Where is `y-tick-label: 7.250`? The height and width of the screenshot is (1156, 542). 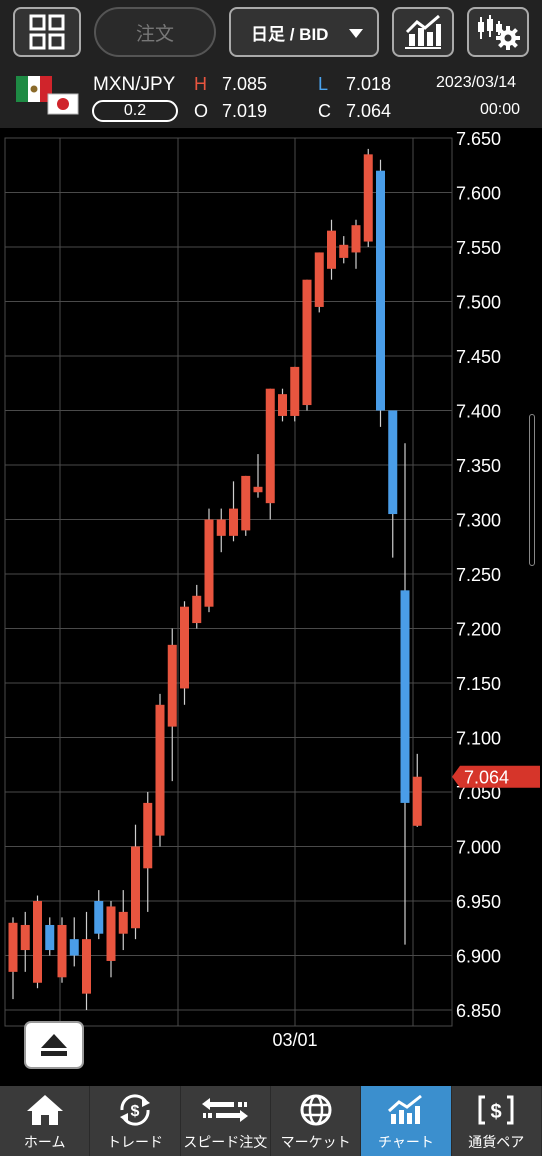 y-tick-label: 7.250 is located at coordinates (478, 575).